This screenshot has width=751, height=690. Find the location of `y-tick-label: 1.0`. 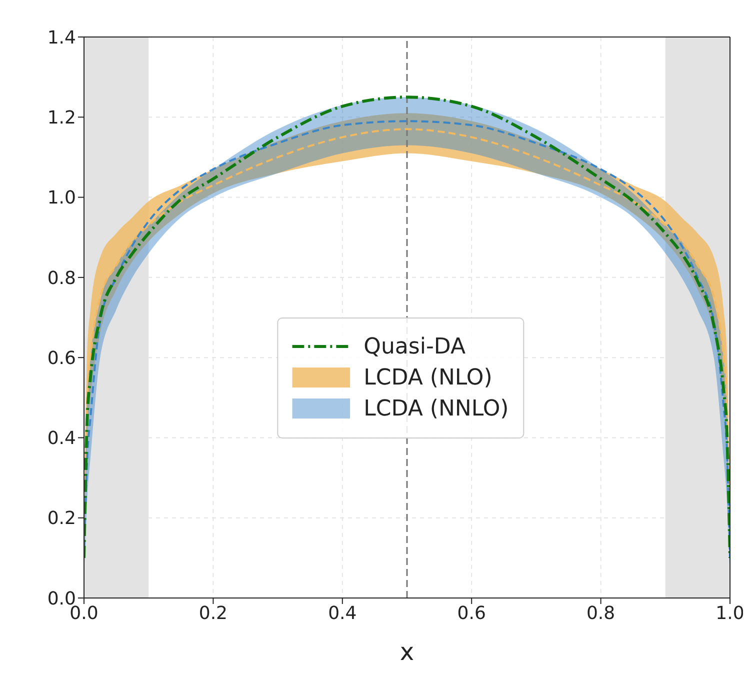

y-tick-label: 1.0 is located at coordinates (61, 198).